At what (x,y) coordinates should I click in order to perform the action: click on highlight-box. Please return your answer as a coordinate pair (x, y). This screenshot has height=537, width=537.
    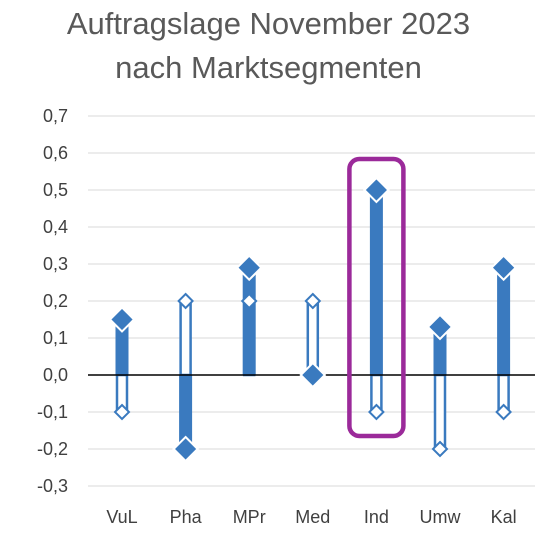
    Looking at the image, I should click on (376, 297).